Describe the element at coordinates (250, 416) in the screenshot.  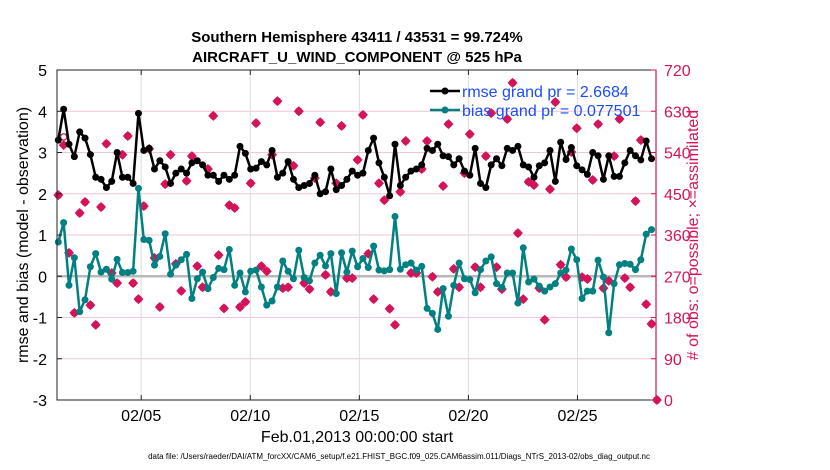
I see `x-tick-label: 02/10` at that location.